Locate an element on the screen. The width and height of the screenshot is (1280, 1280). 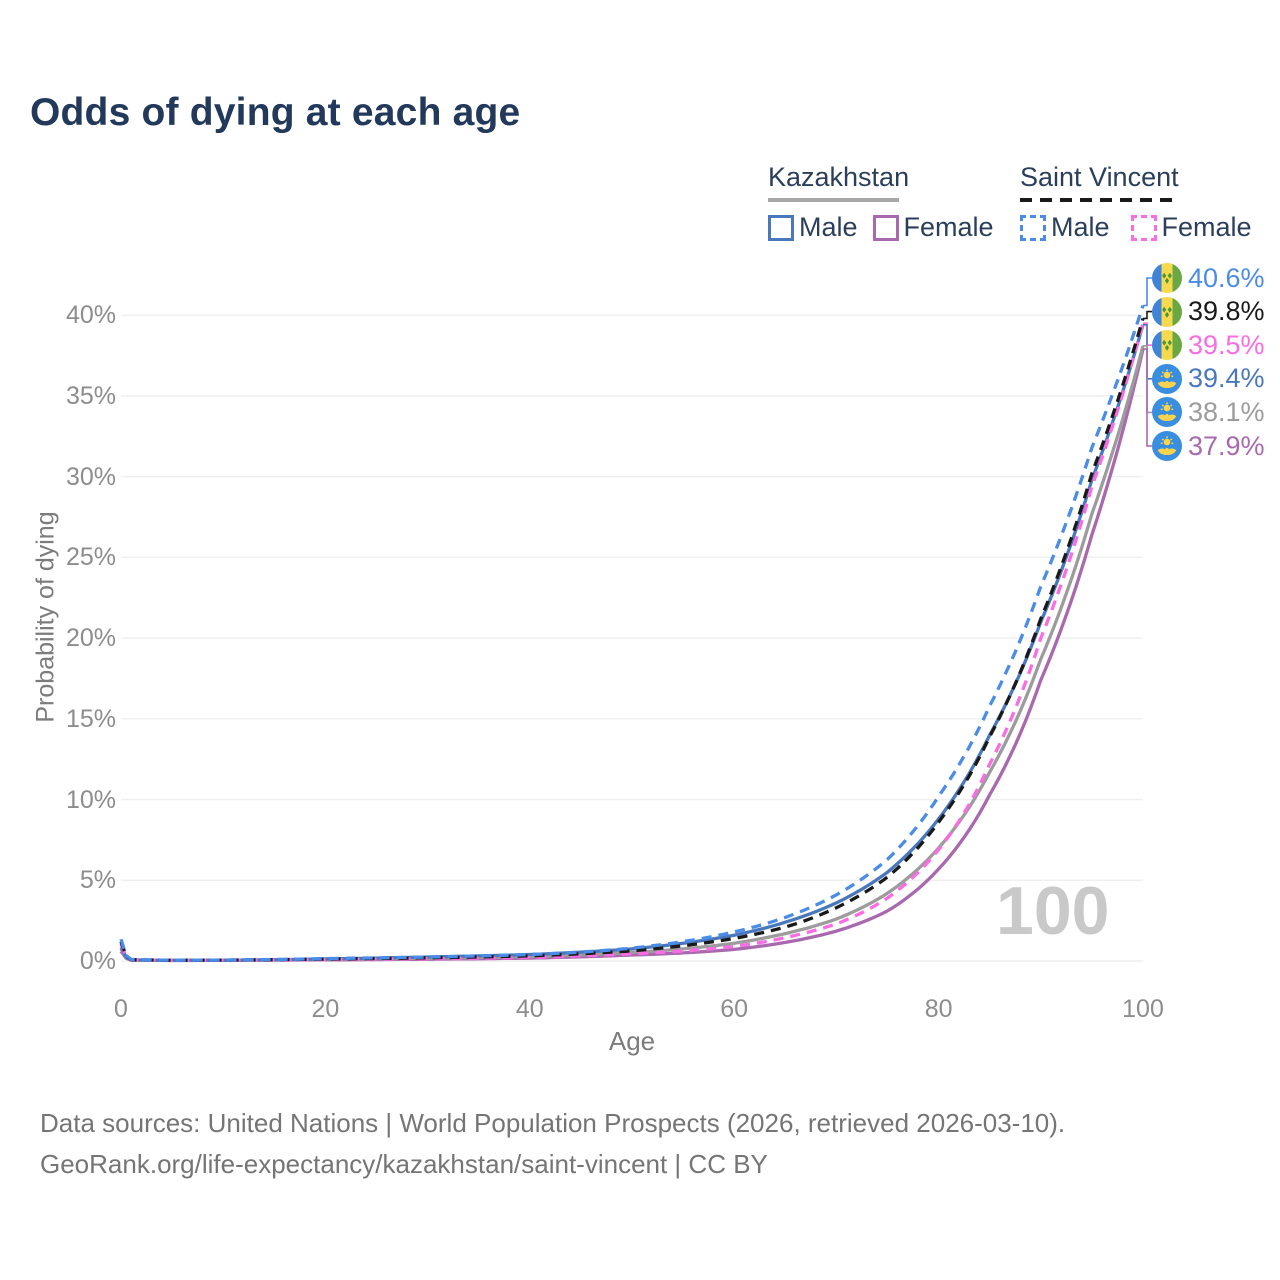
legend-group-saint-vincent: Saint Vincent Male Female is located at coordinates (1136, 202).